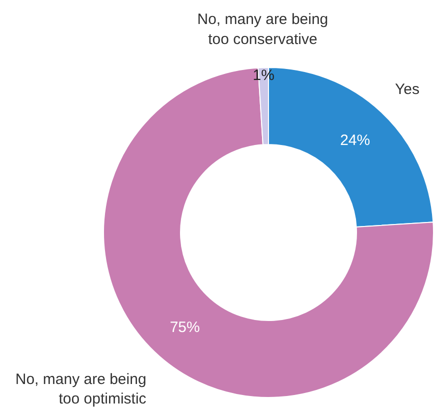 The height and width of the screenshot is (408, 444). I want to click on slice-label: Yes, so click(407, 89).